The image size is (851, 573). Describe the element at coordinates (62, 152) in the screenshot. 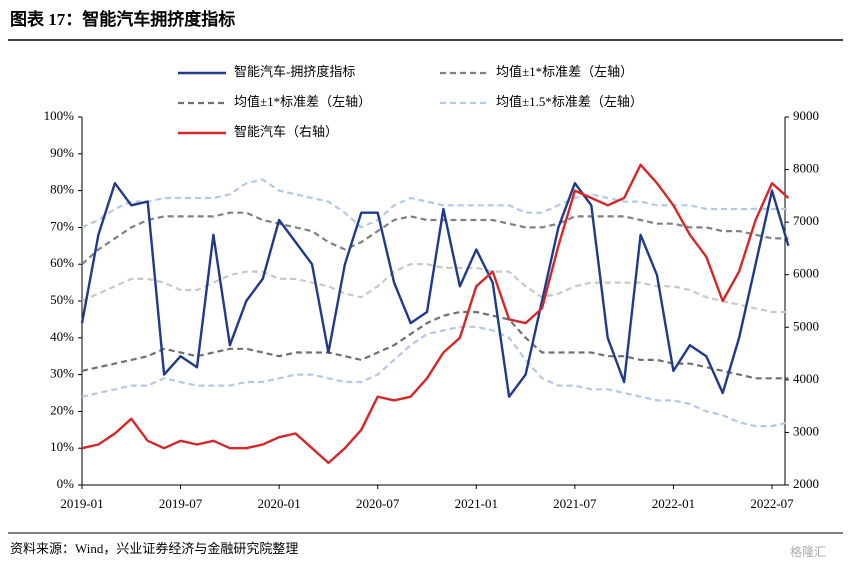

I see `y-tick-label: 90%` at that location.